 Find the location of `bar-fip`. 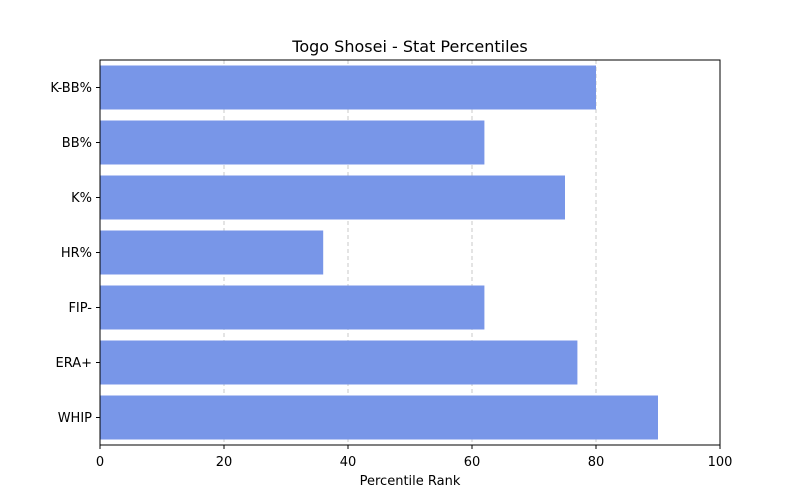

bar-fip is located at coordinates (292, 307).